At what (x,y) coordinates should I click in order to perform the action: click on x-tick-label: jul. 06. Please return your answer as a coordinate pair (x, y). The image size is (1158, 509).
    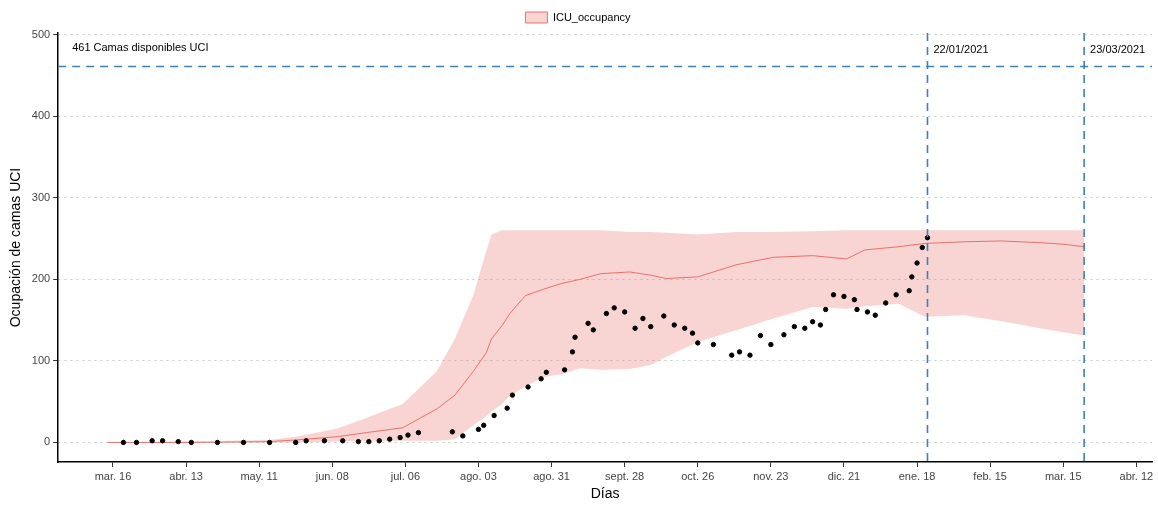
    Looking at the image, I should click on (405, 475).